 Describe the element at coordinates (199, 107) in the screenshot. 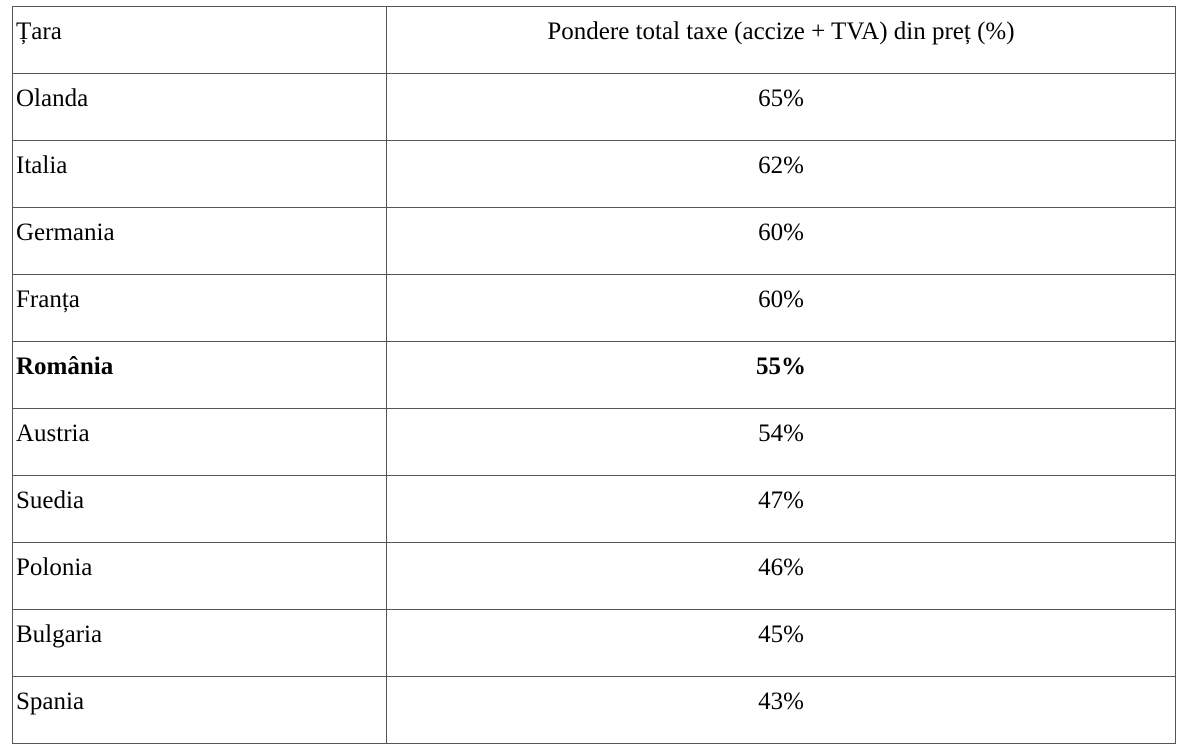

I see `country-cell: Olanda` at that location.